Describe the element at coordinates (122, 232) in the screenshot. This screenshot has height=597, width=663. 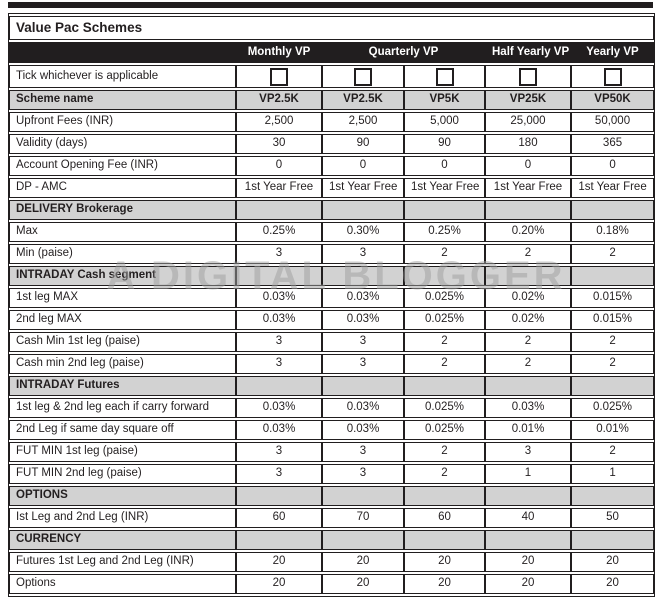
I see `row-label: Max` at that location.